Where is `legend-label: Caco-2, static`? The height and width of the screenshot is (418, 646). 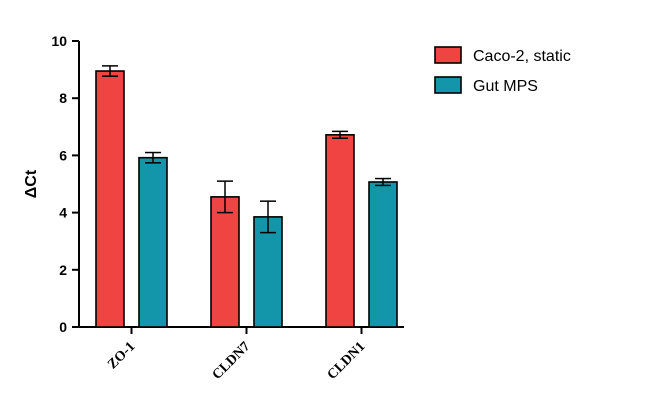 legend-label: Caco-2, static is located at coordinates (522, 56).